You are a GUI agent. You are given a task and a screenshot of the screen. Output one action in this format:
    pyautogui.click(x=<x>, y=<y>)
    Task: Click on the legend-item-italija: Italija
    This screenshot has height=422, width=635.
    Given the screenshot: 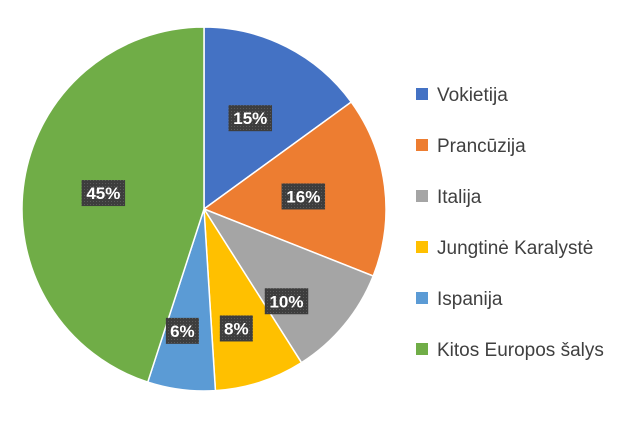 What is the action you would take?
    pyautogui.click(x=449, y=197)
    